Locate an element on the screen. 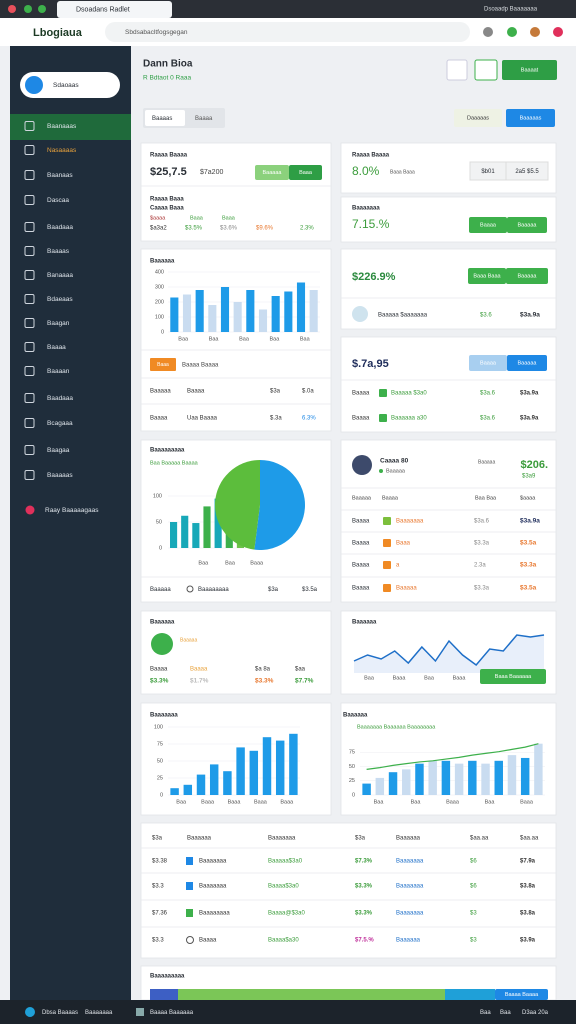 This screenshot has height=1024, width=576. nav-footer: Raay Baaaaagaas is located at coordinates (72, 510).